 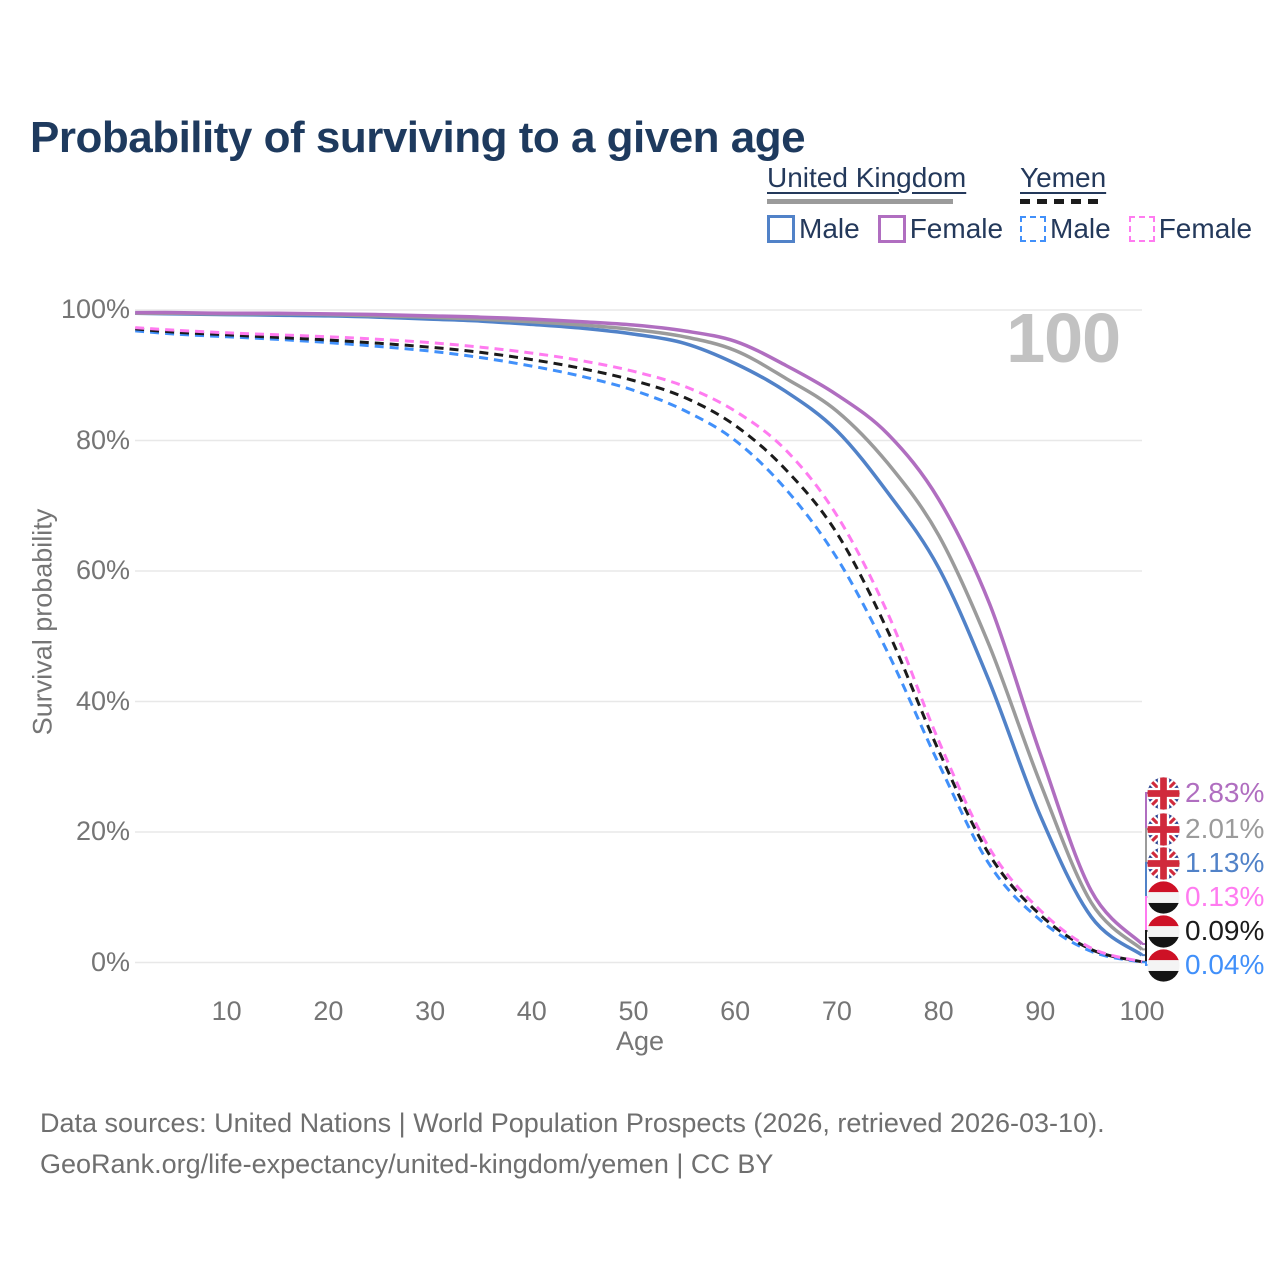 I want to click on legend-uk-overall-line-swatch, so click(x=860, y=201).